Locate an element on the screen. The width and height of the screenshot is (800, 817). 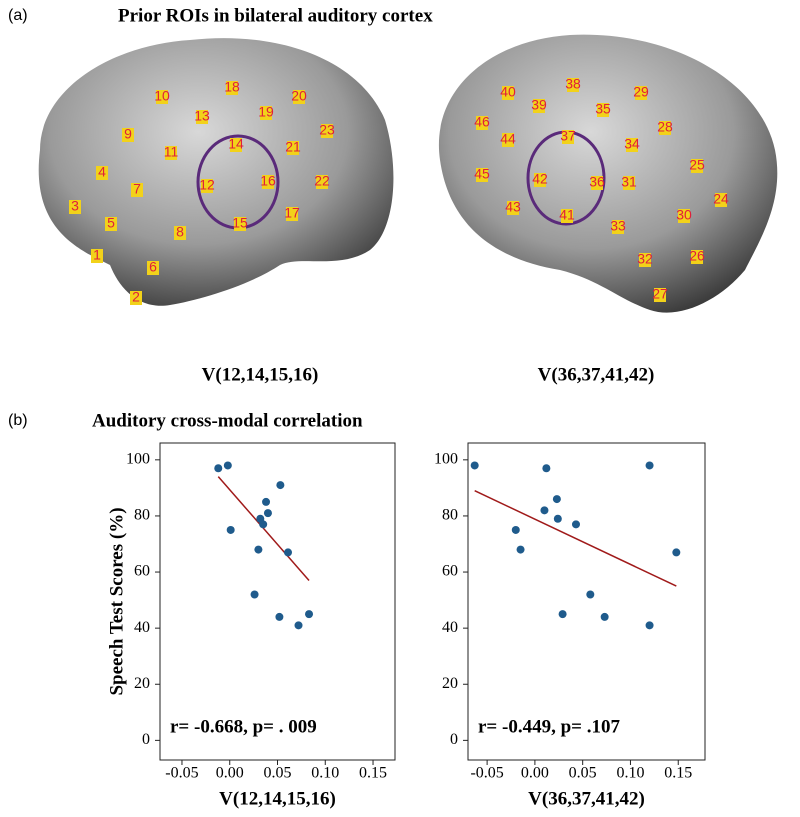
roi-label: 42 is located at coordinates (540, 179).